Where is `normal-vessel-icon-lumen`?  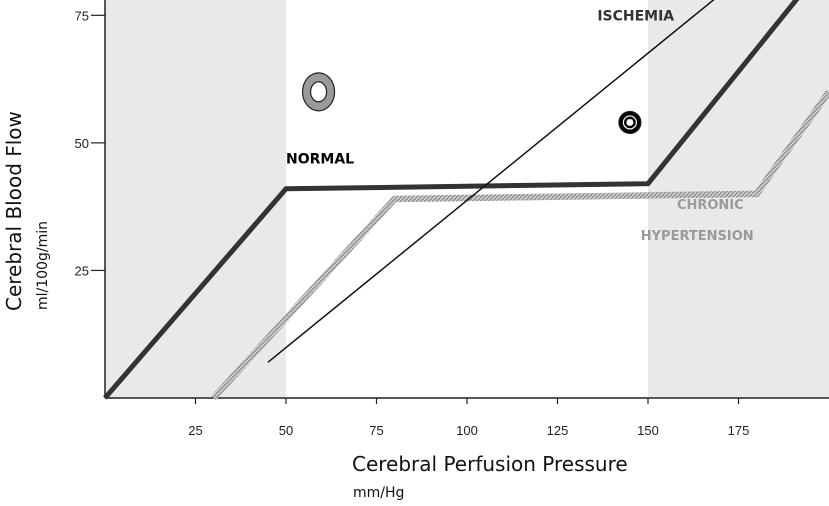
normal-vessel-icon-lumen is located at coordinates (318, 92).